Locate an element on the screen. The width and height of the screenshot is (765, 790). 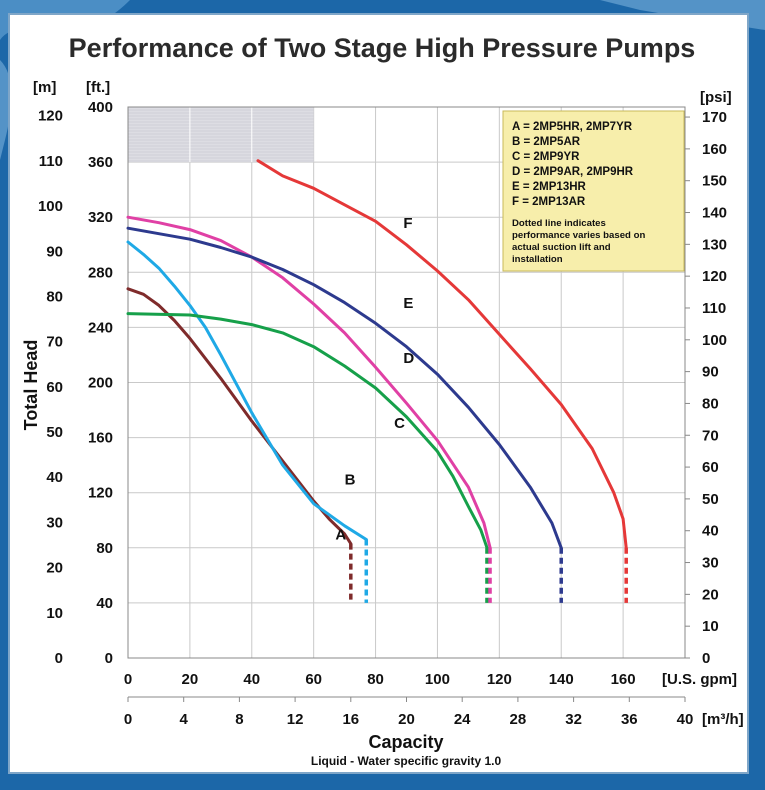
m-tick-label: 40 is located at coordinates (54, 477).